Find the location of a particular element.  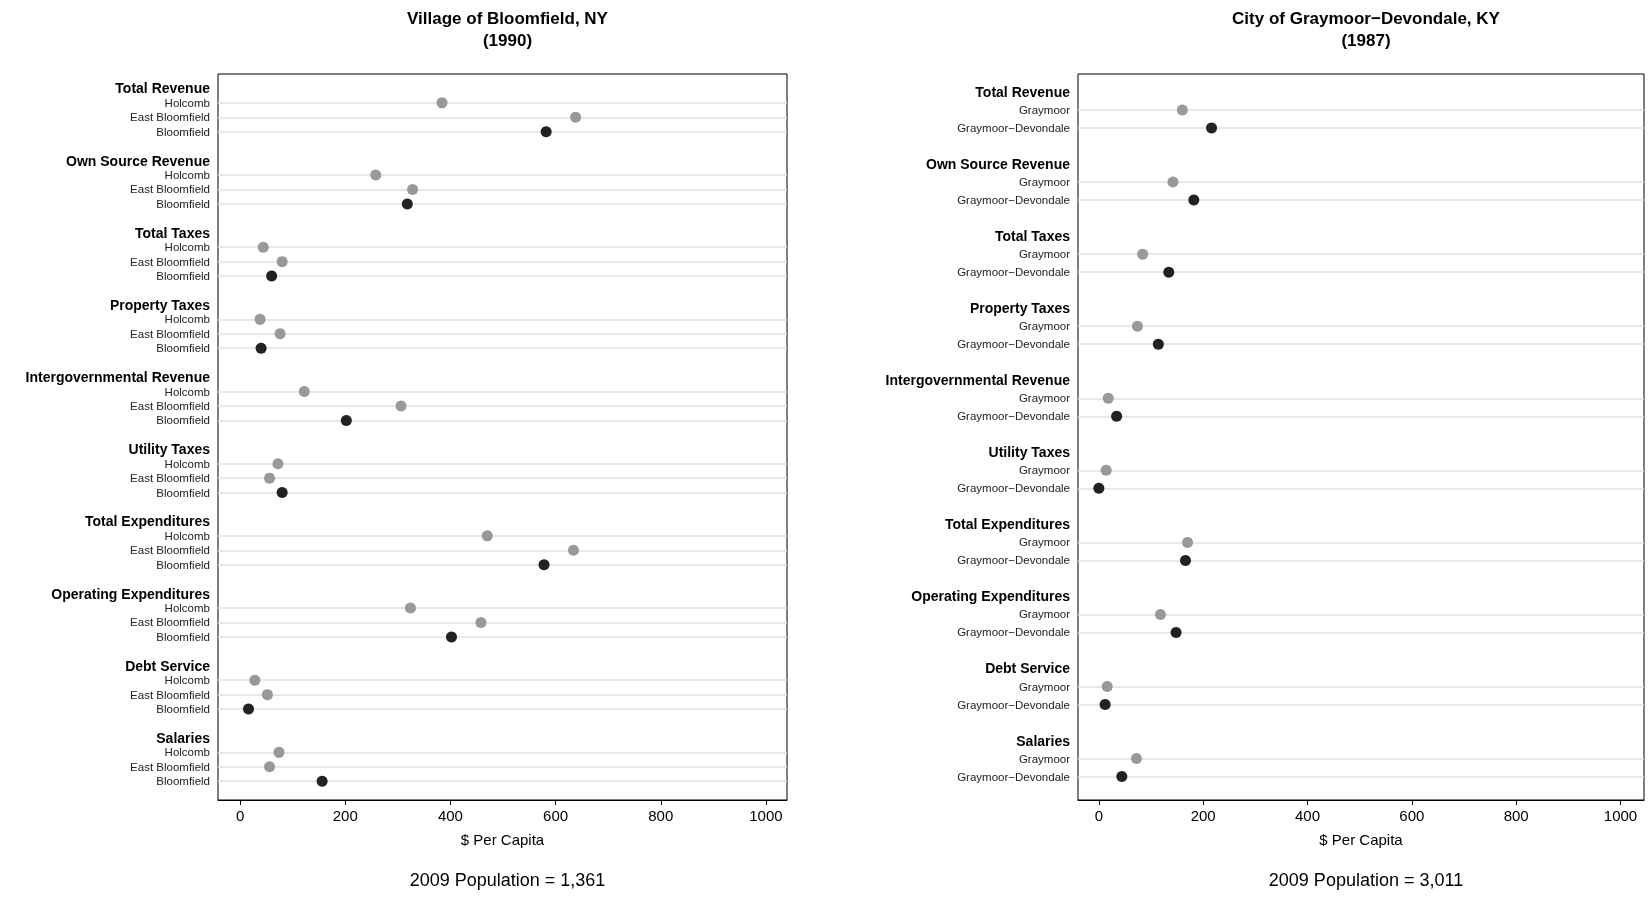

text: 2009 Population = 3,011 is located at coordinates (1366, 880).